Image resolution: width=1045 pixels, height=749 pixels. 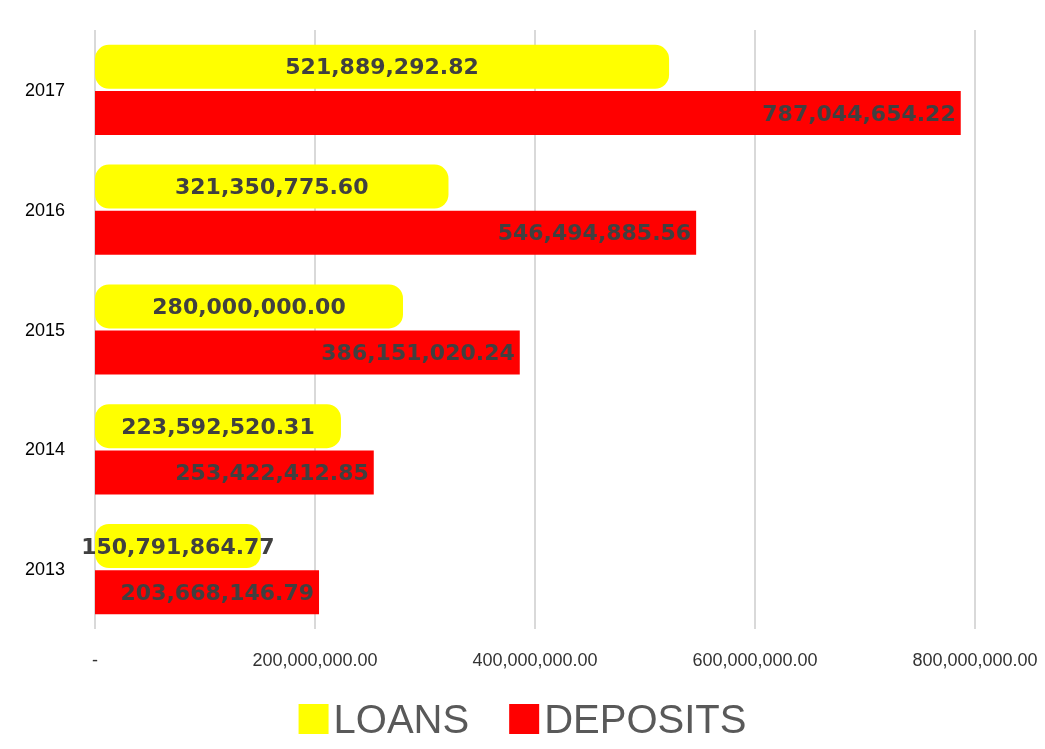 I want to click on y-tick-label: 2013, so click(x=44, y=569).